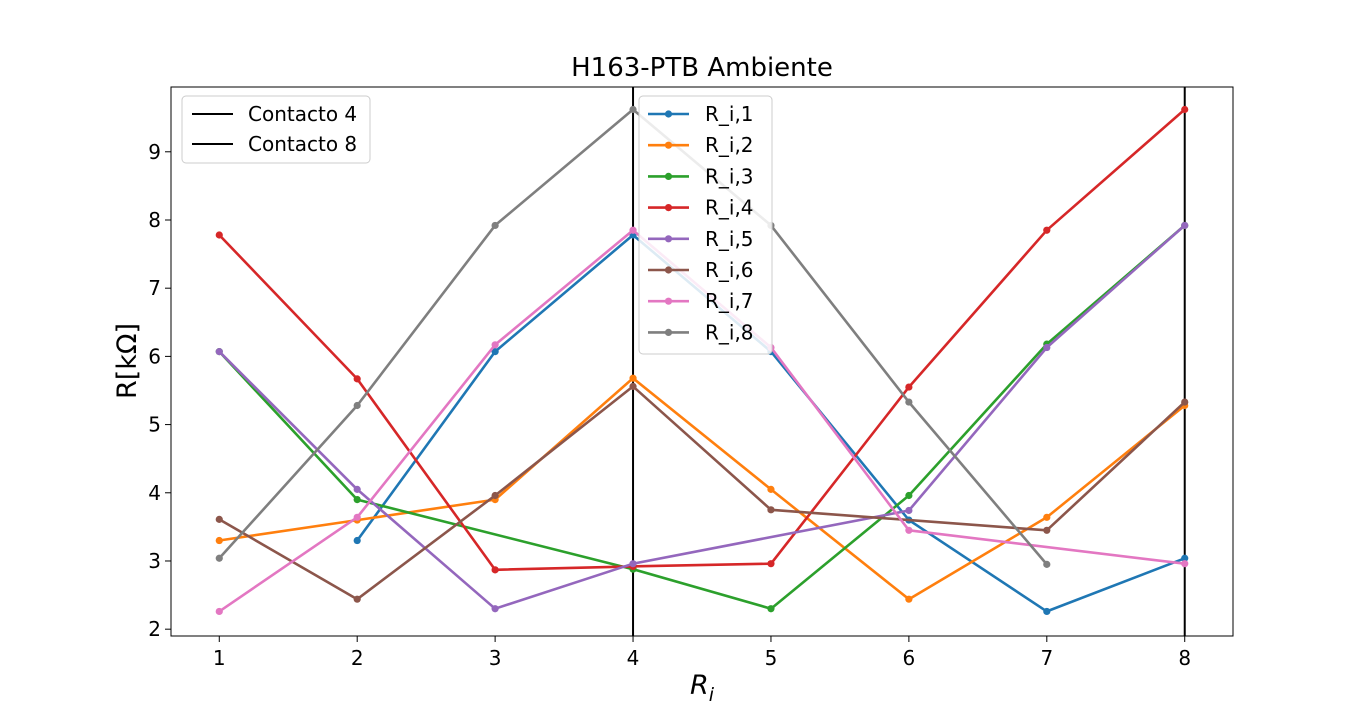  I want to click on y-tick-label: 3, so click(154, 561).